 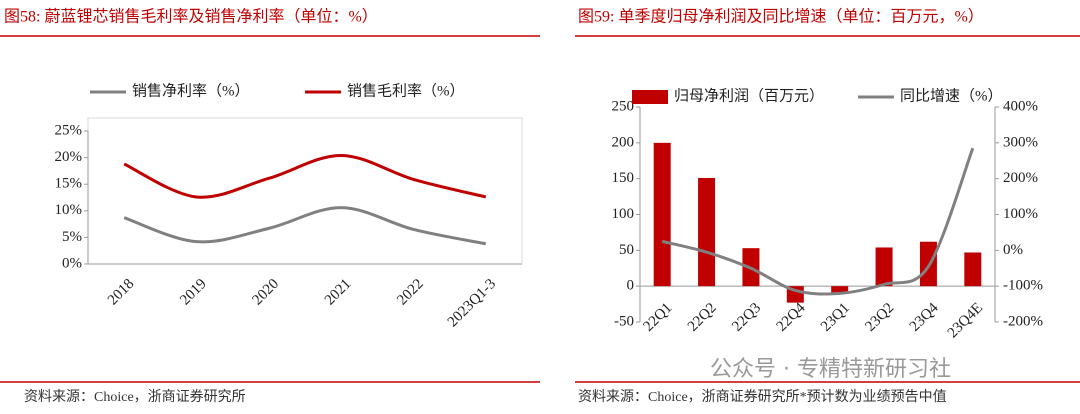 I want to click on y-tick-label: 15%, so click(x=69, y=184).